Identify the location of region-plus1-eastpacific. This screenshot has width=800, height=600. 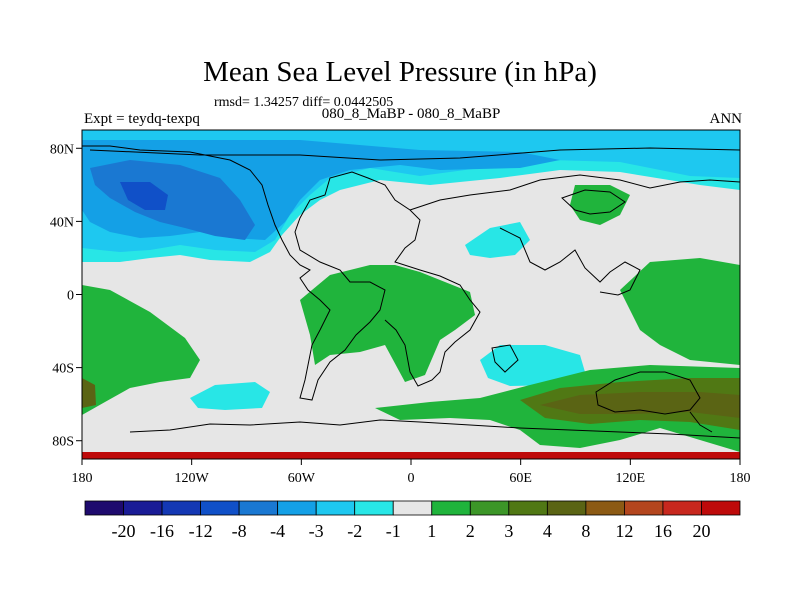
(141, 350).